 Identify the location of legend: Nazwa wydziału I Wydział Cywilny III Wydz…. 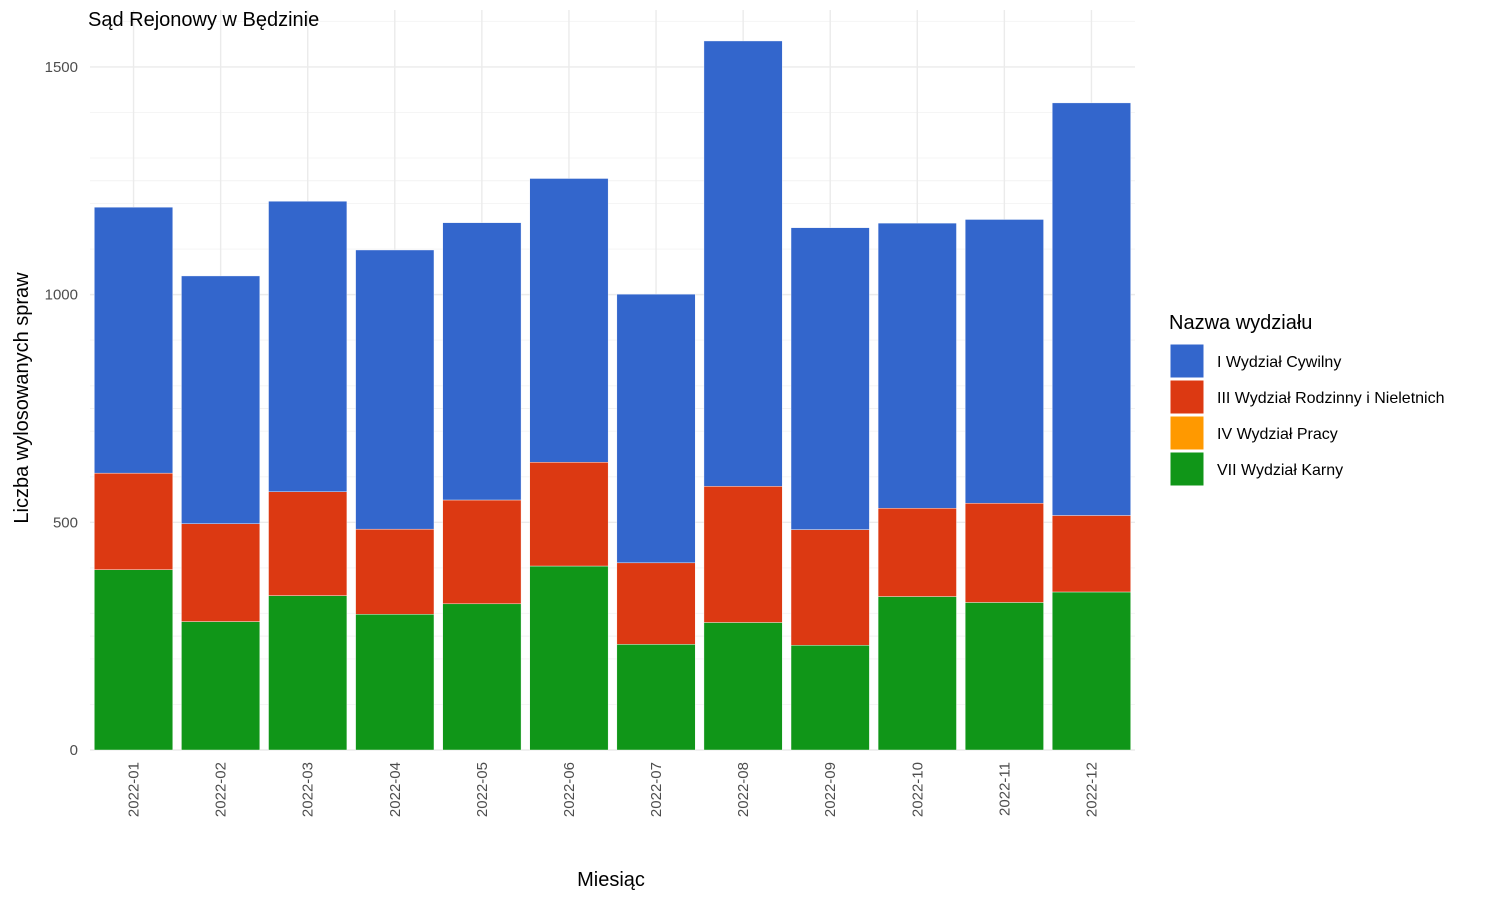
(1307, 399).